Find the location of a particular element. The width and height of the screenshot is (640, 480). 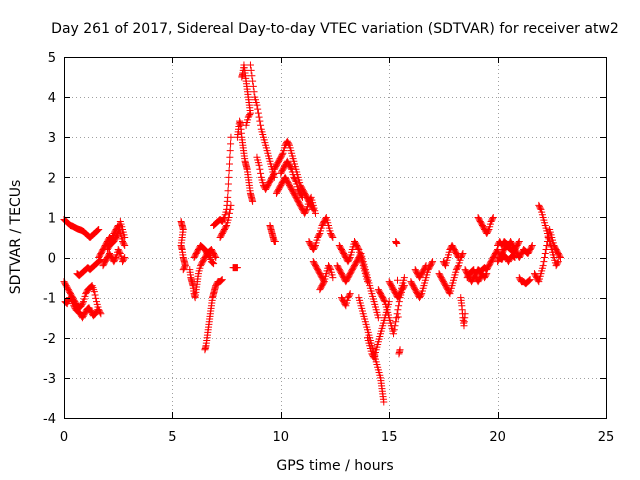

x-tick-labels: 0 5 10 15 20 25 is located at coordinates (337, 437).